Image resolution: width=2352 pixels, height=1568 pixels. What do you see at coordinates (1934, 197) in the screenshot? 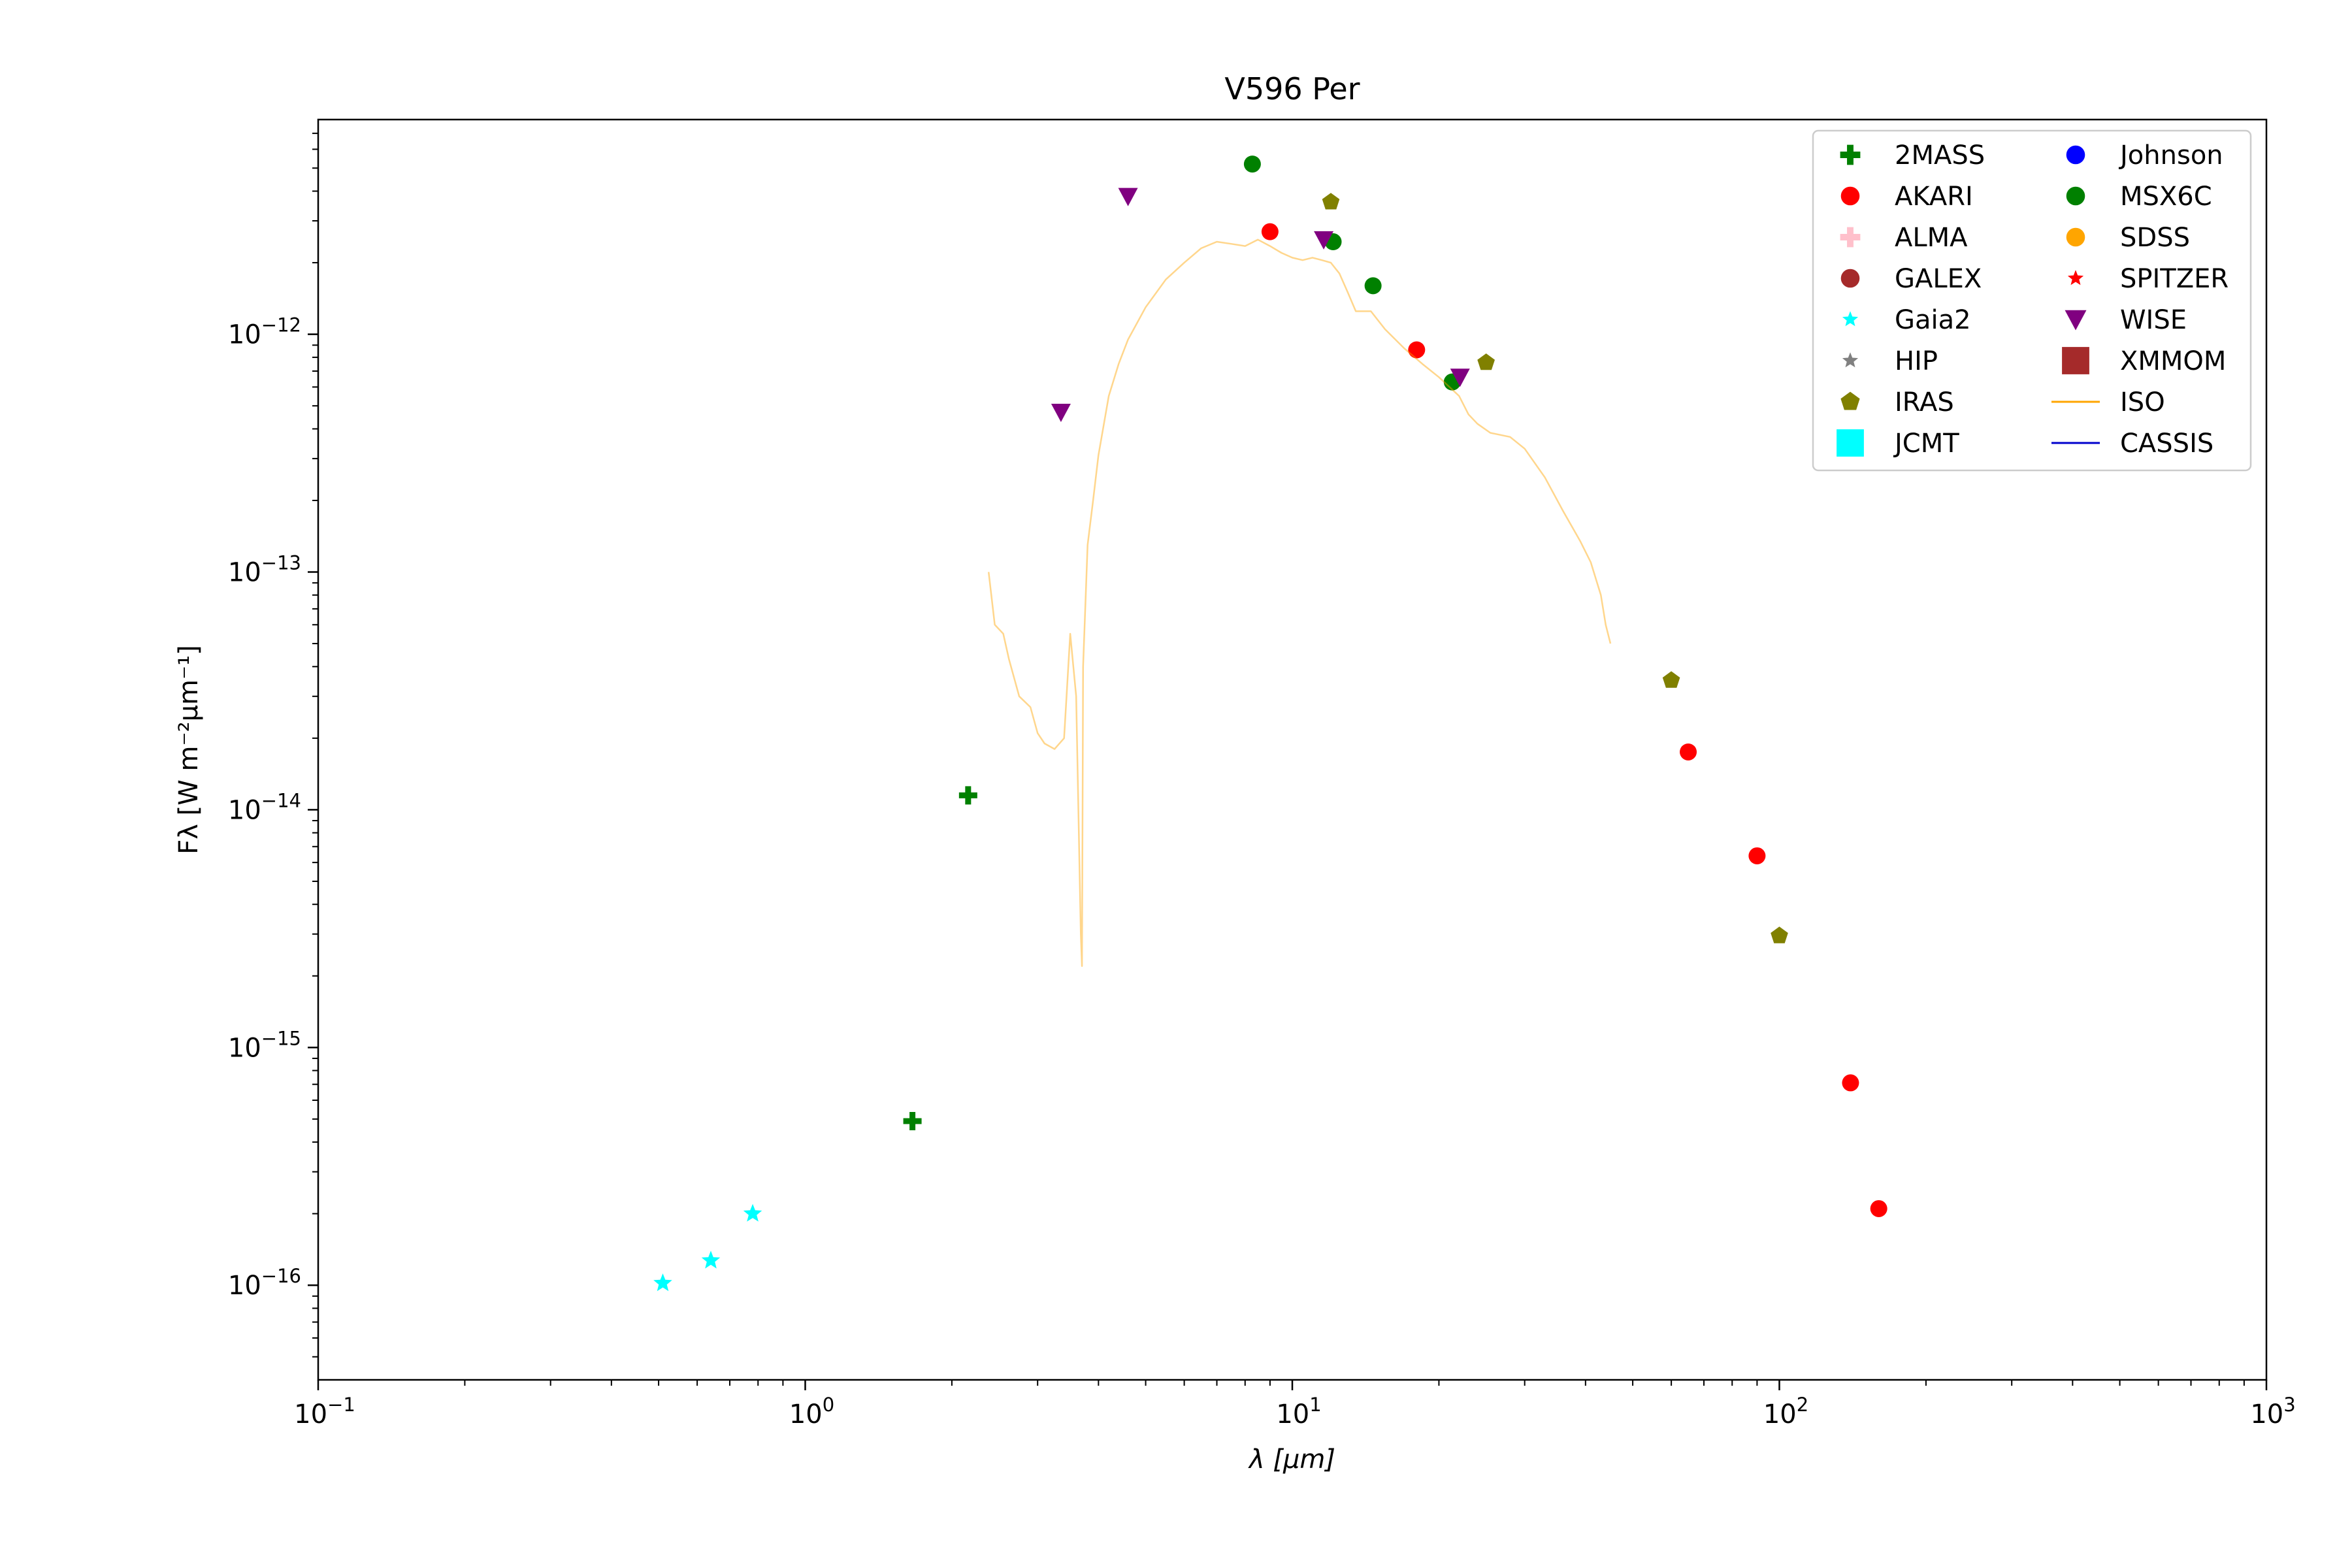
I see `legend-label-akari: AKARI` at bounding box center [1934, 197].